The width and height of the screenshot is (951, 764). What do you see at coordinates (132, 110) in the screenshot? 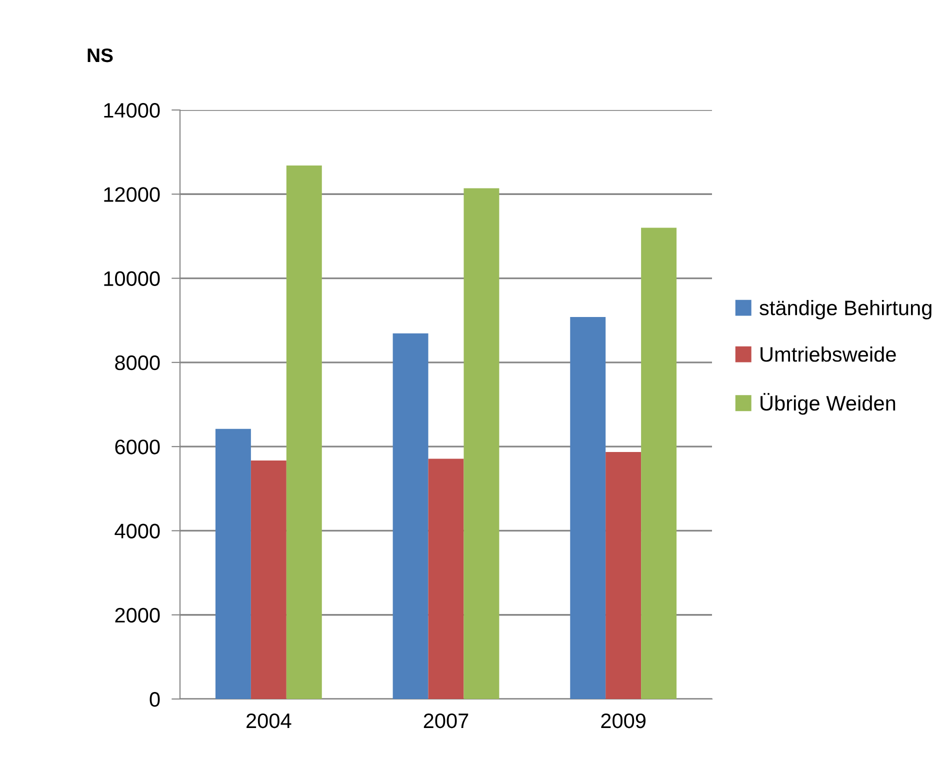
I see `y-tick-label: 14000` at bounding box center [132, 110].